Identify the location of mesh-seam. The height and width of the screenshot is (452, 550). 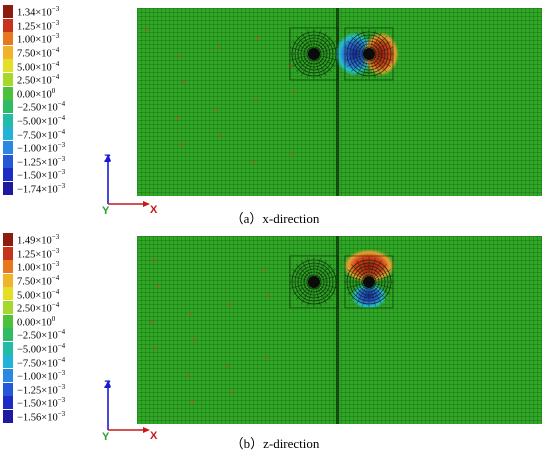
(337, 330).